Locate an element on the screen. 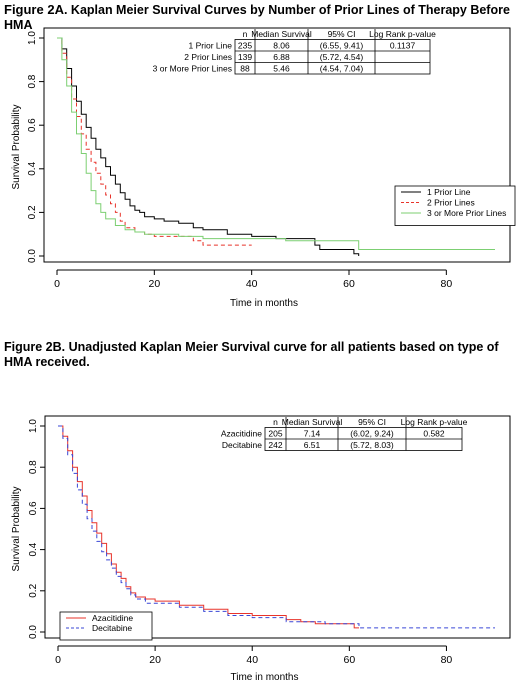  figure-2b-label: Figure 2B is located at coordinates (33, 347).